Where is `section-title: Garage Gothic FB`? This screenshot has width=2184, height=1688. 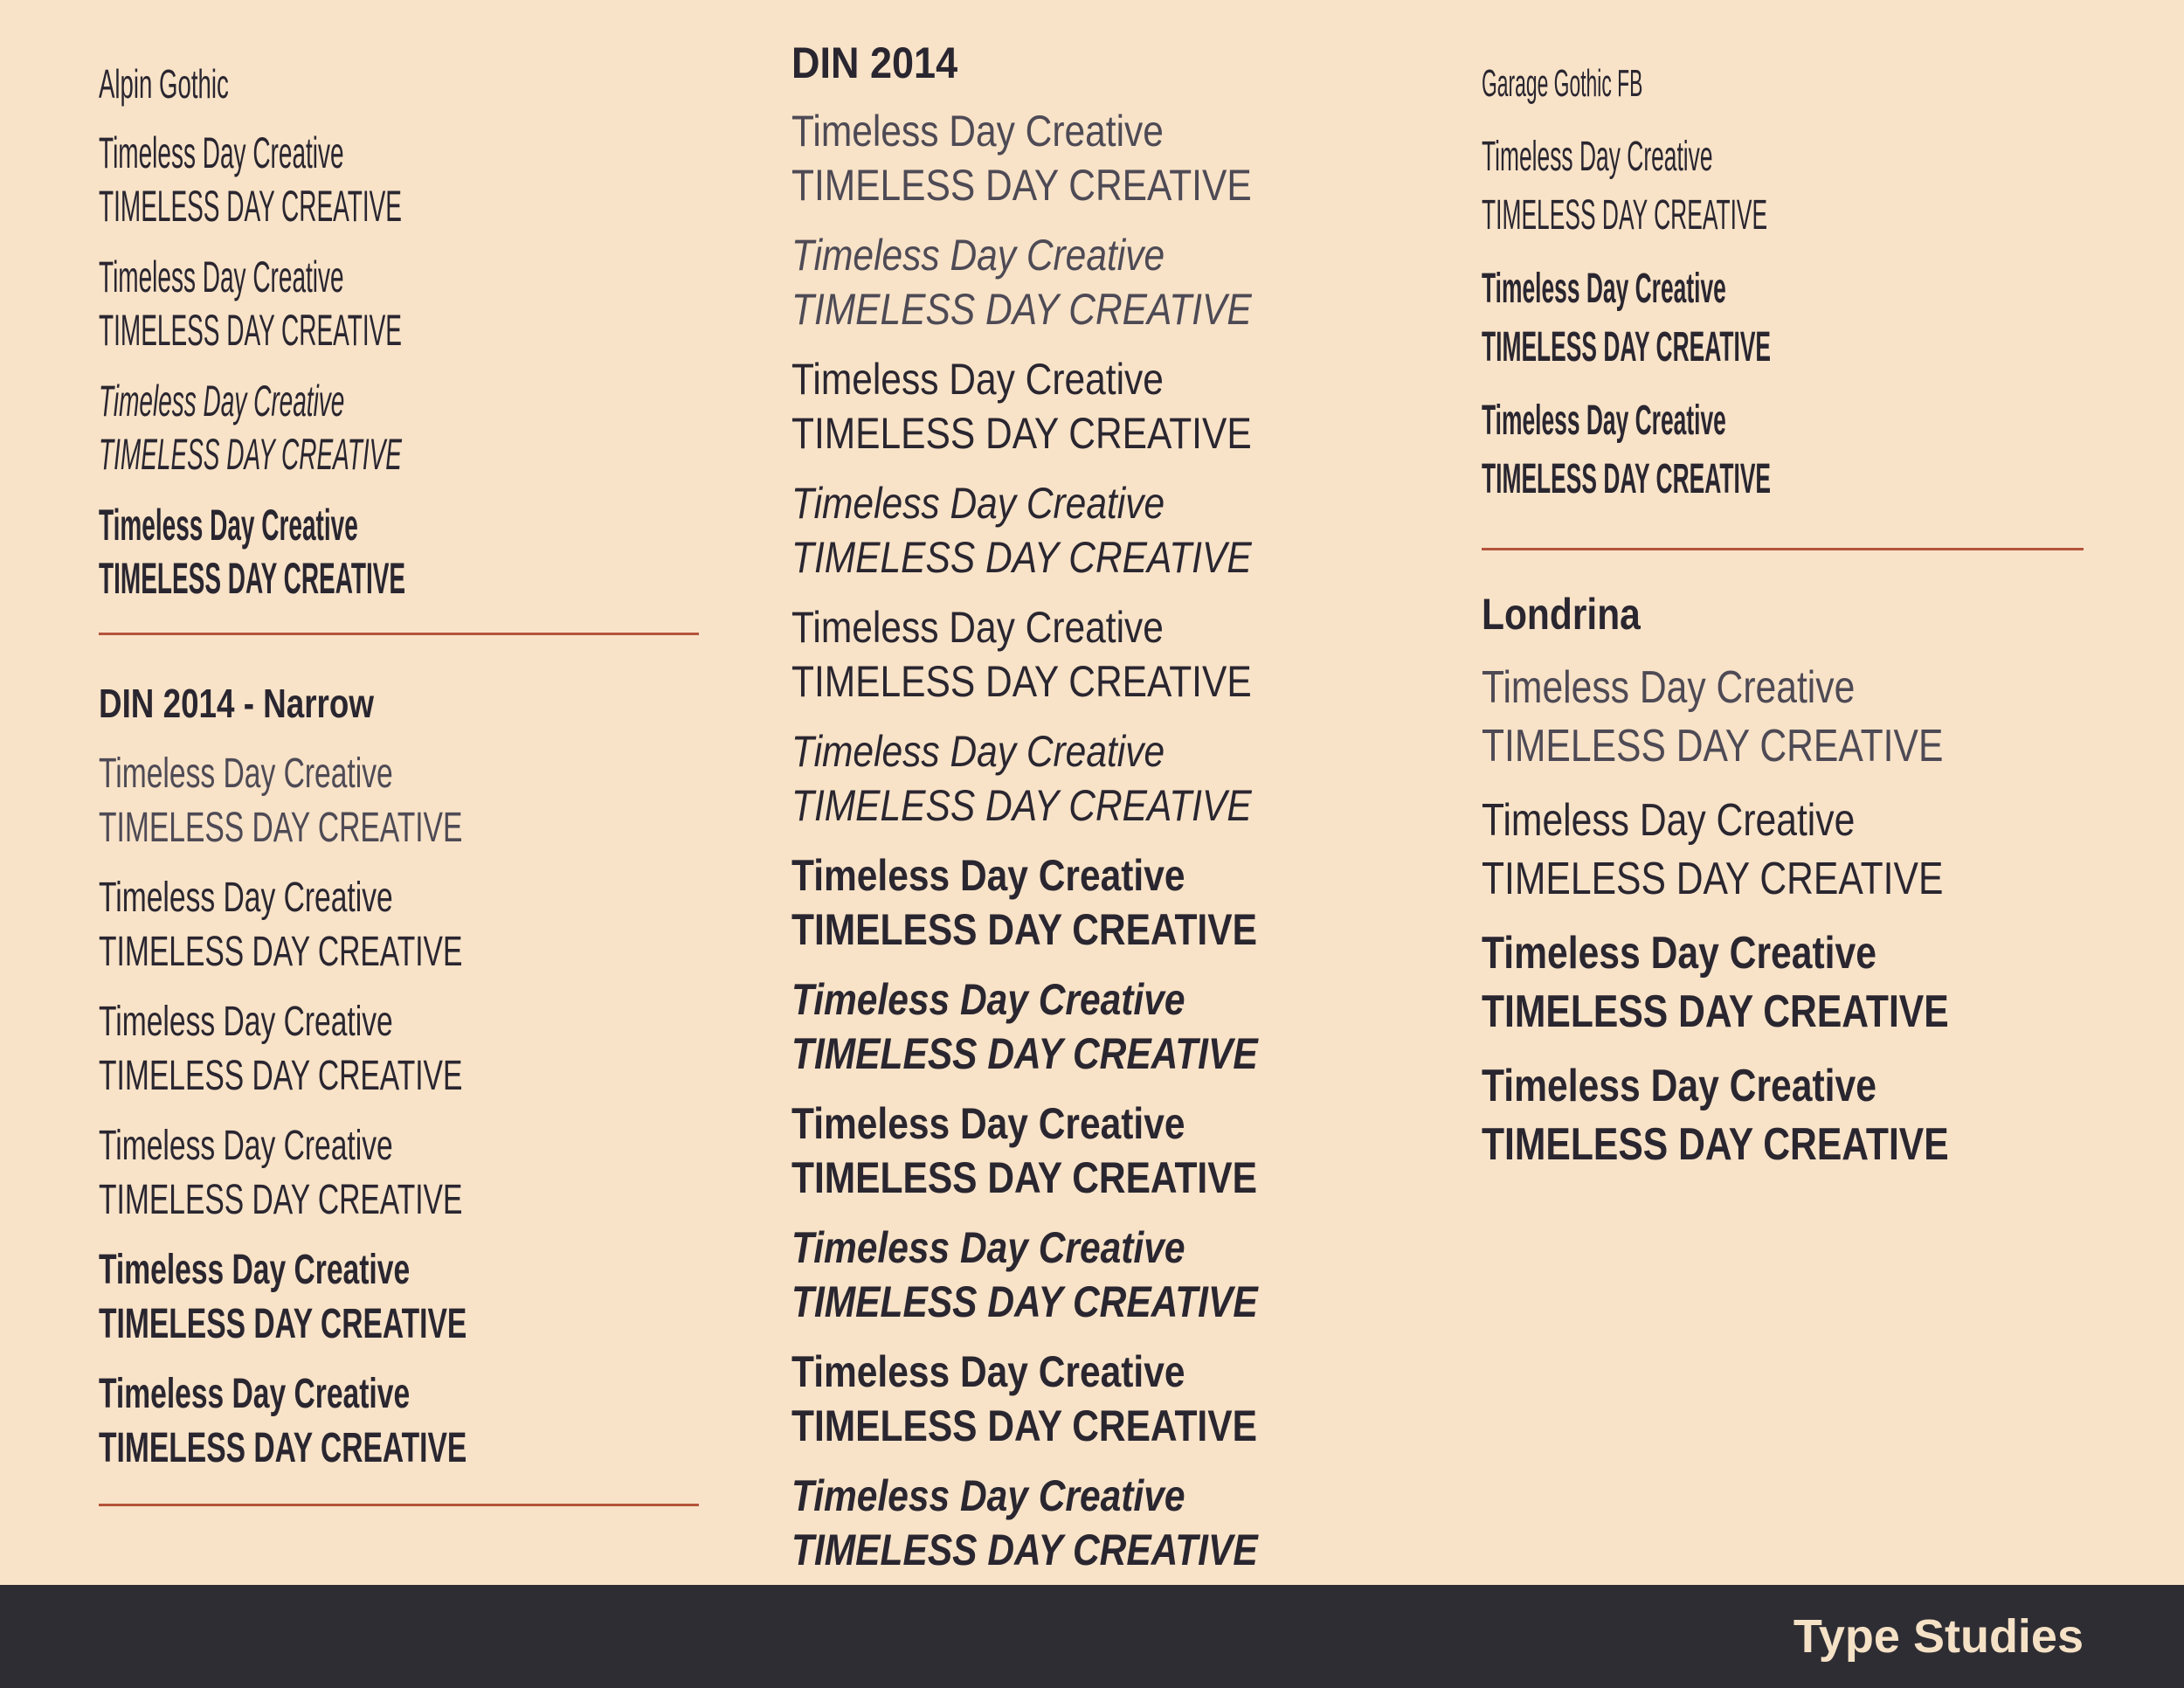
section-title: Garage Gothic FB is located at coordinates (1562, 83).